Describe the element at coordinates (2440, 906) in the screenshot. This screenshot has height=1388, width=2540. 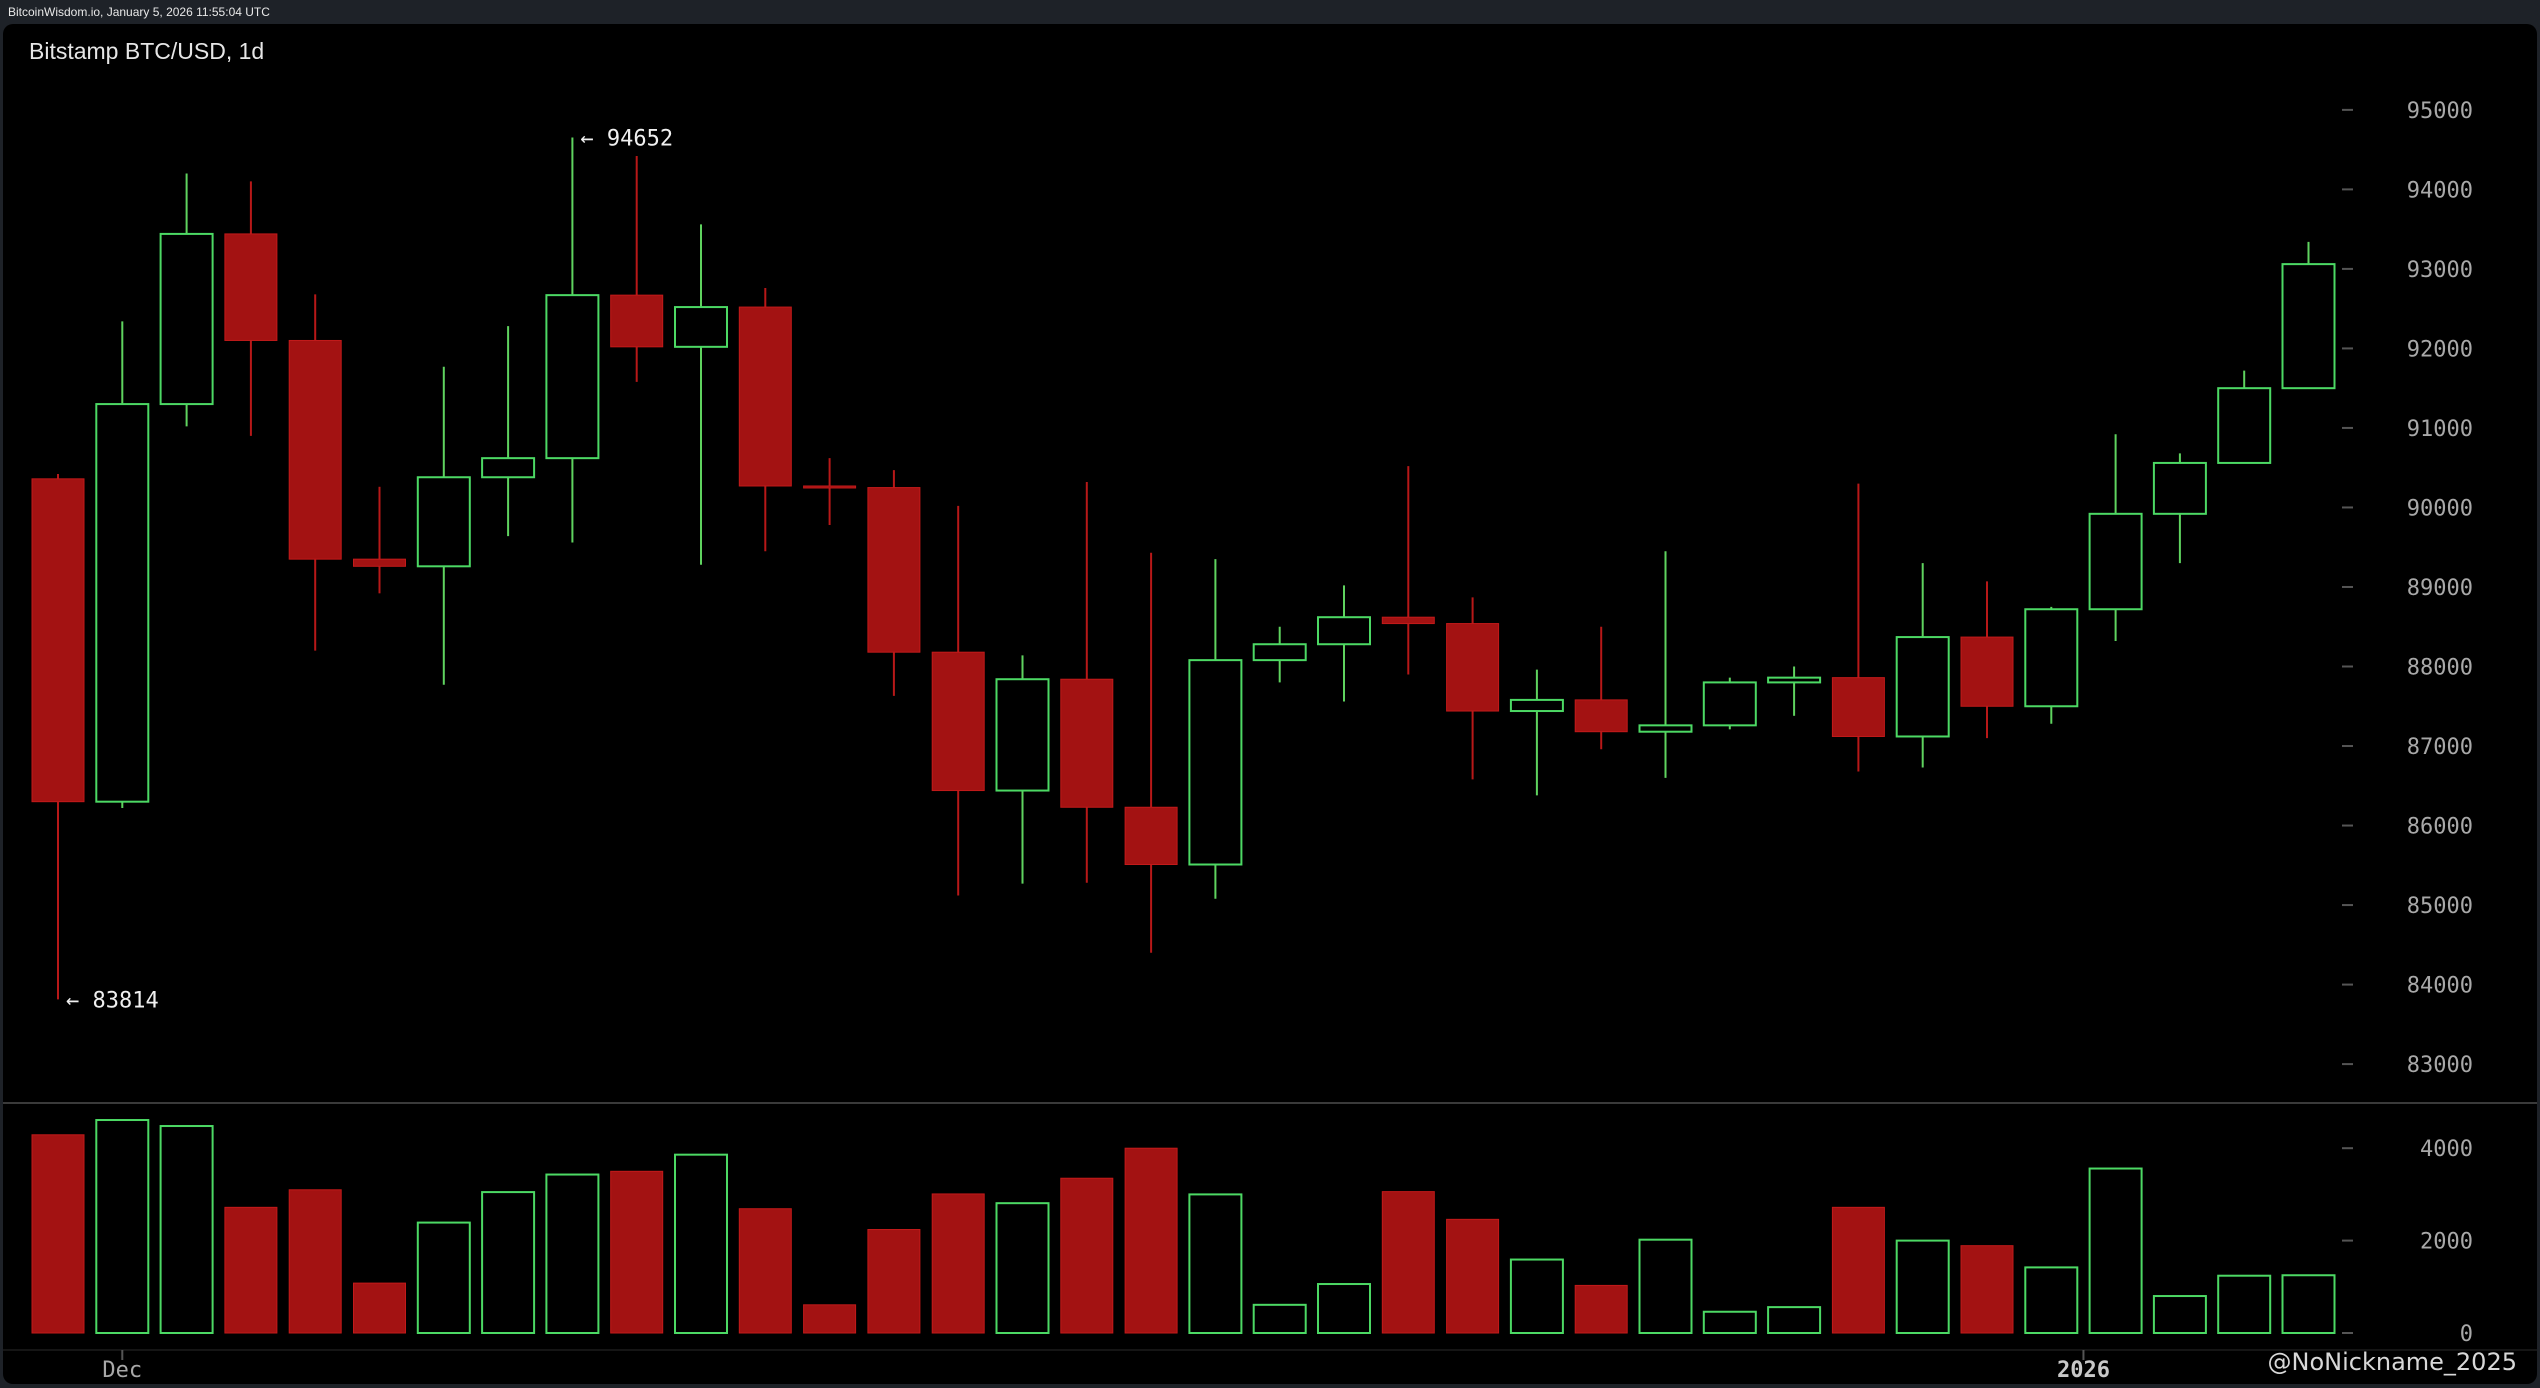
I see `price-tick-label: 85000` at that location.